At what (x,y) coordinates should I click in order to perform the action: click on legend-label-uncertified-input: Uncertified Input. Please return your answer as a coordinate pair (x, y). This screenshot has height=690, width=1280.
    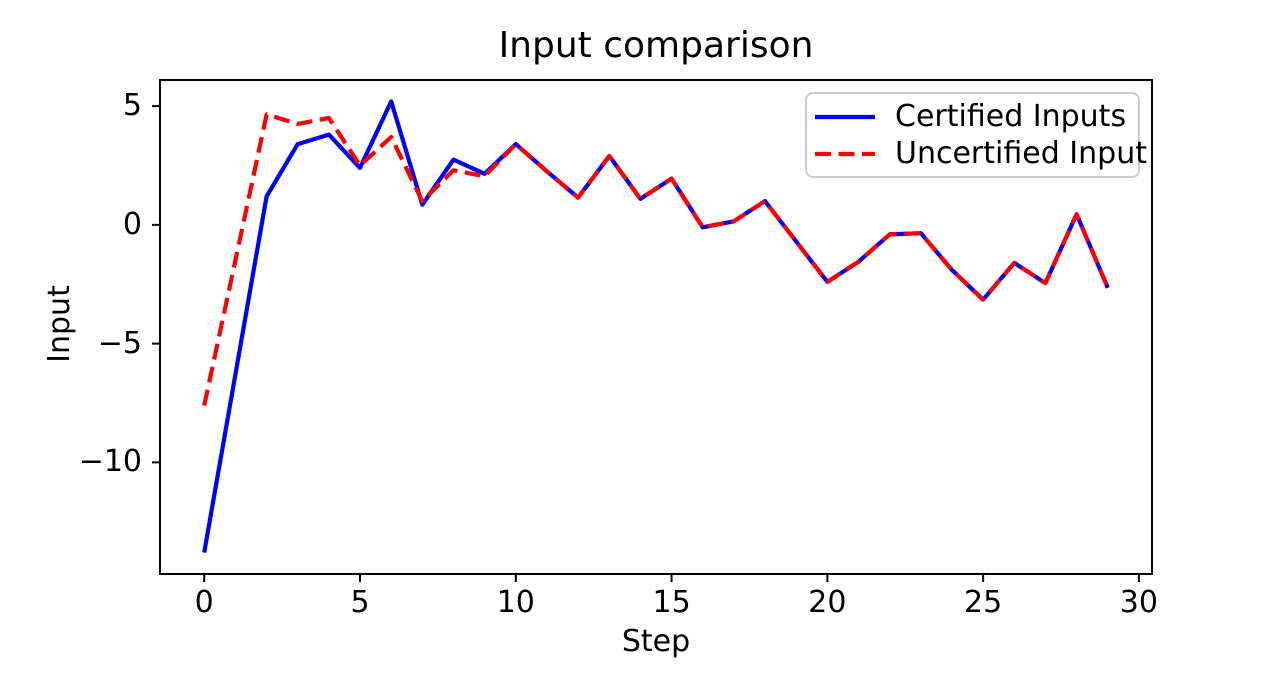
    Looking at the image, I should click on (1021, 153).